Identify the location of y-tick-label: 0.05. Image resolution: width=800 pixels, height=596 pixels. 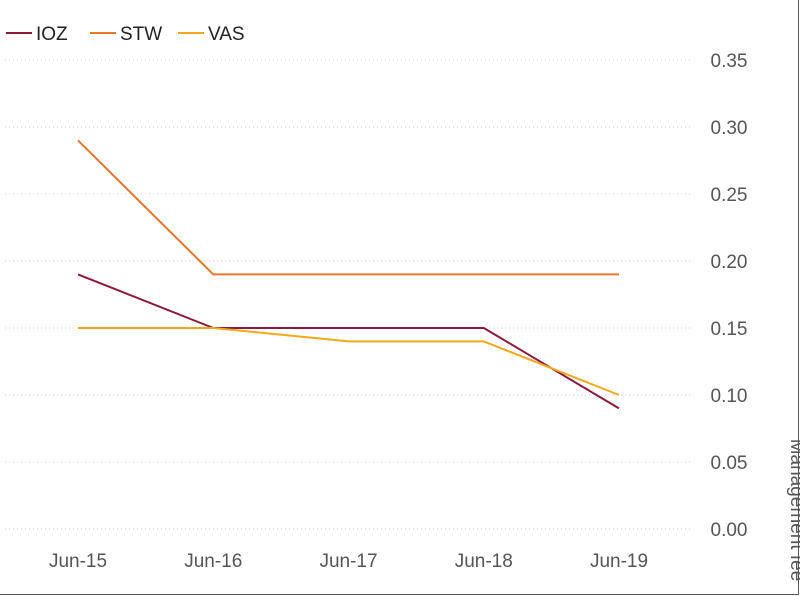
(729, 463).